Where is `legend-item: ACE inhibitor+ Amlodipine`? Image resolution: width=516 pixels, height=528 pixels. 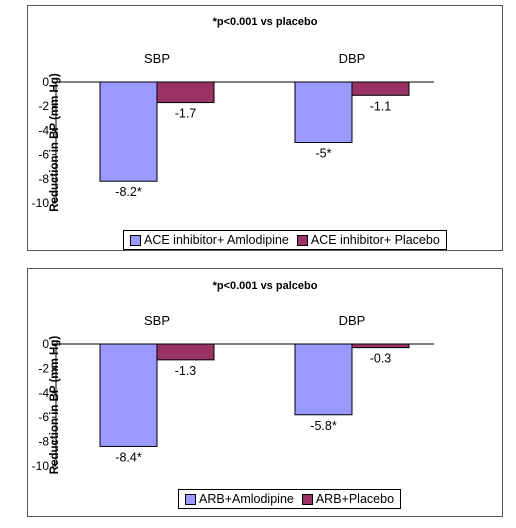
legend-item: ACE inhibitor+ Amlodipine is located at coordinates (209, 240).